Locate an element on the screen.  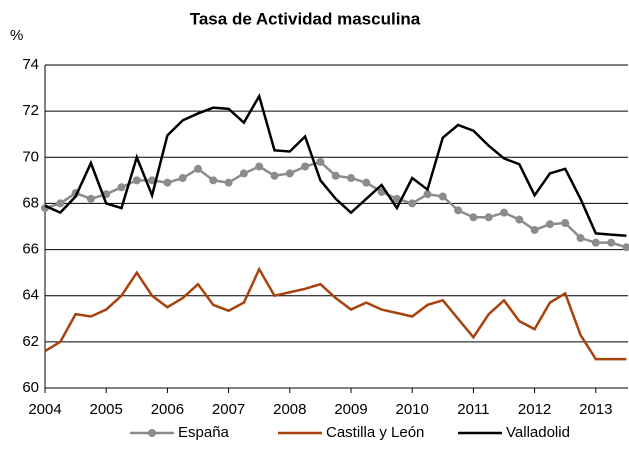
x-tick-label: 2008 is located at coordinates (289, 409).